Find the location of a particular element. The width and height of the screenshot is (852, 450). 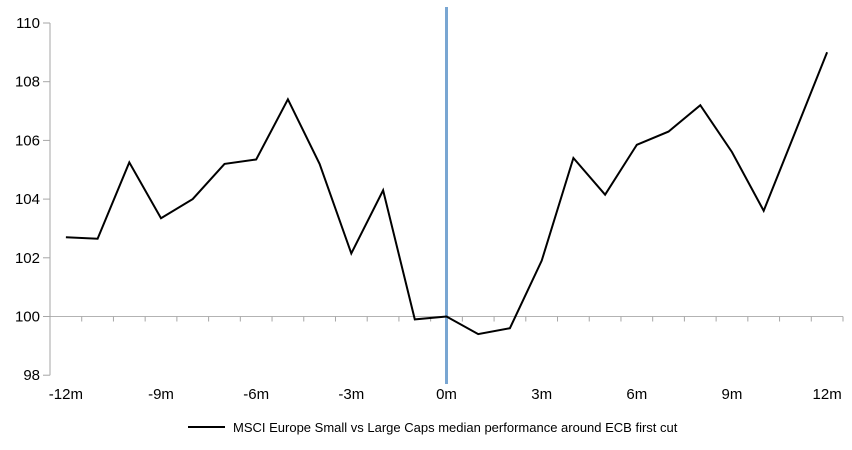

y-axis: 98 100 102 104 106 108 110 is located at coordinates (33, 199).